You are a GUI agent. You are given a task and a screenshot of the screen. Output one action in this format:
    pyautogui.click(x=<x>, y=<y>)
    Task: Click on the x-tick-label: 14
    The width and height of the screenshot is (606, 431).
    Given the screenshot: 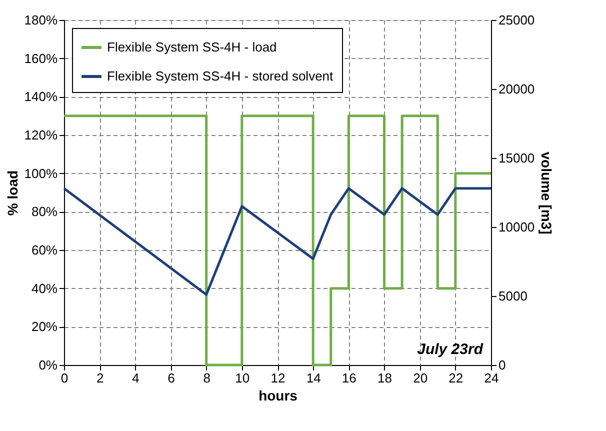 What is the action you would take?
    pyautogui.click(x=313, y=378)
    